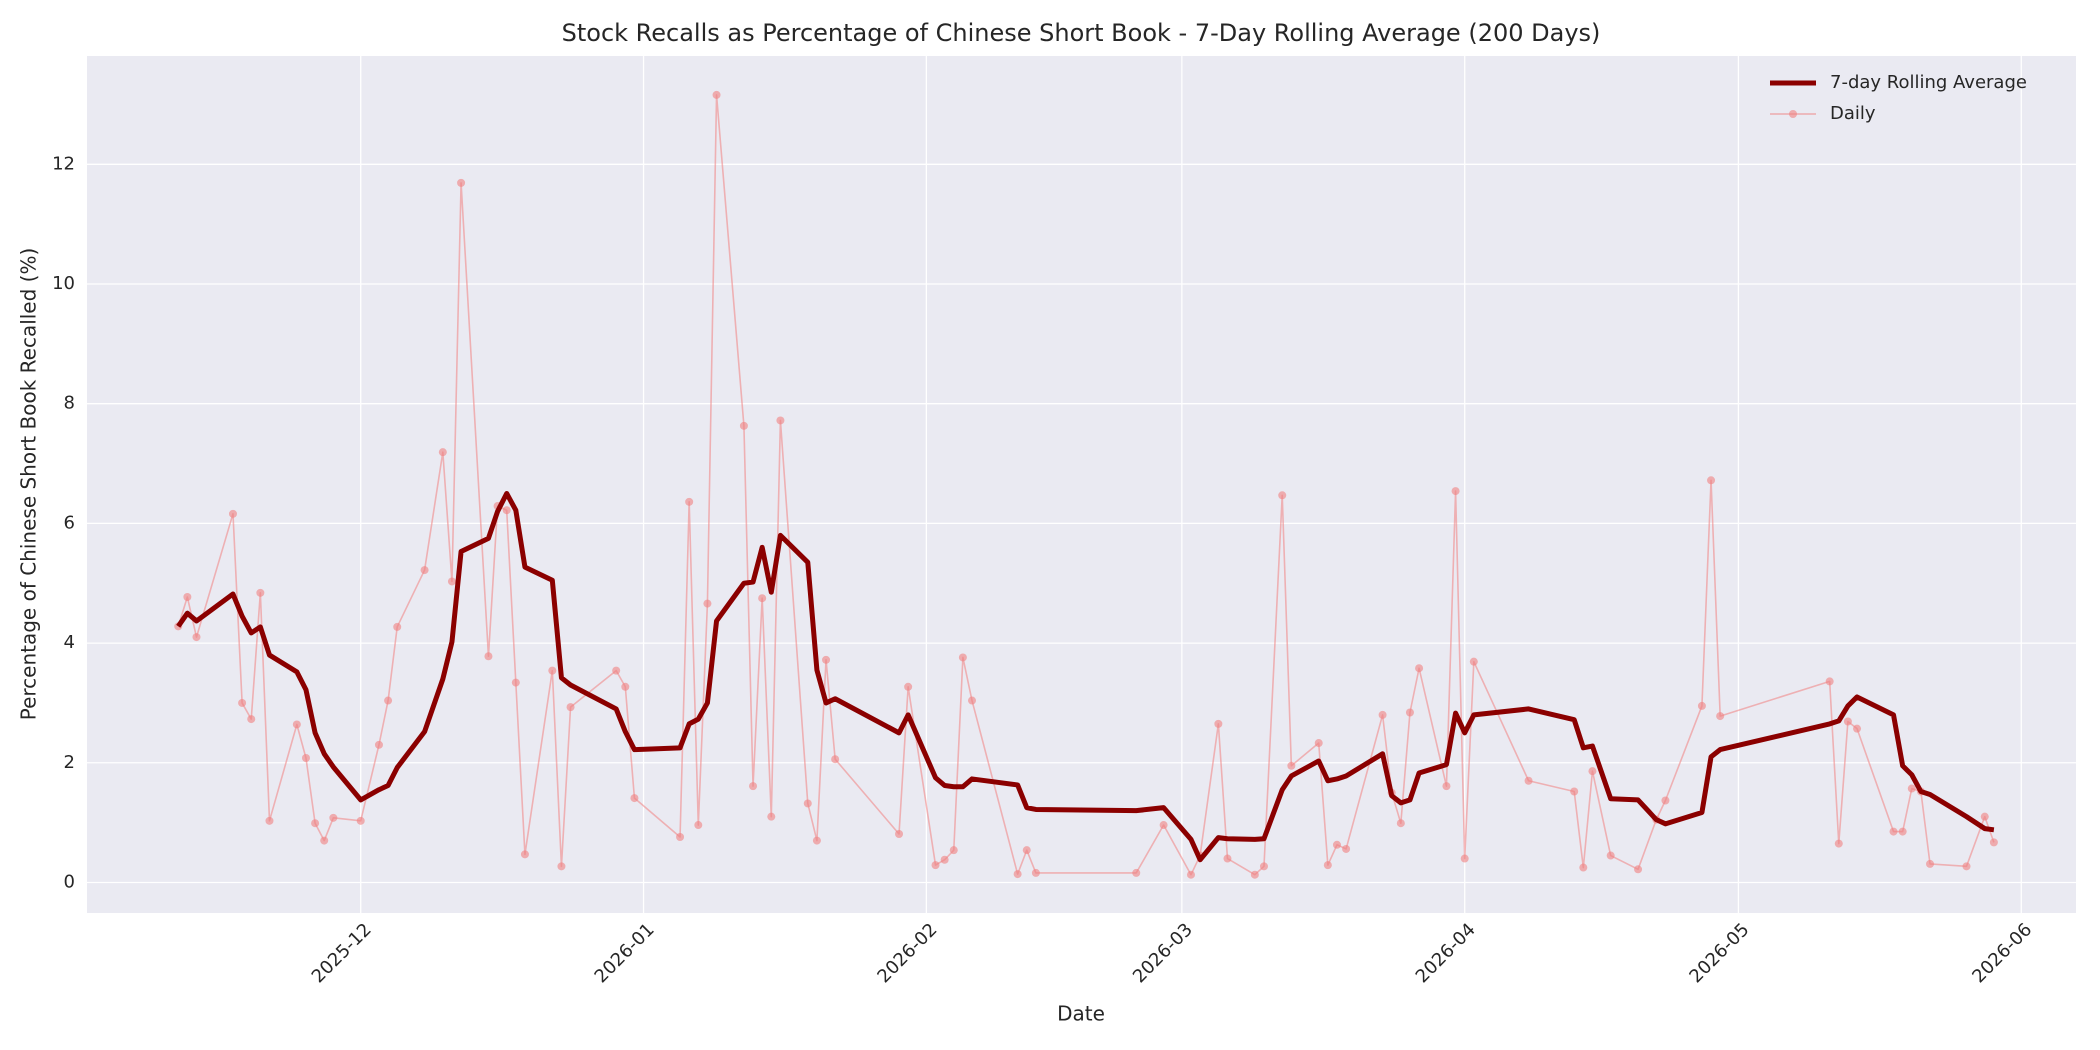 This screenshot has height=1050, width=2100. What do you see at coordinates (2002, 953) in the screenshot?
I see `x-tick-label: 2026-06` at bounding box center [2002, 953].